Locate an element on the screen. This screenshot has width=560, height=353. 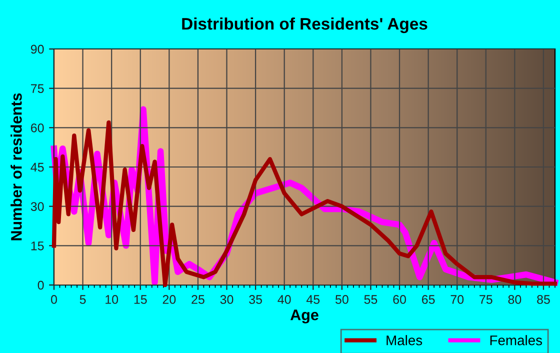
y-tick-label: 60 is located at coordinates (37, 127).